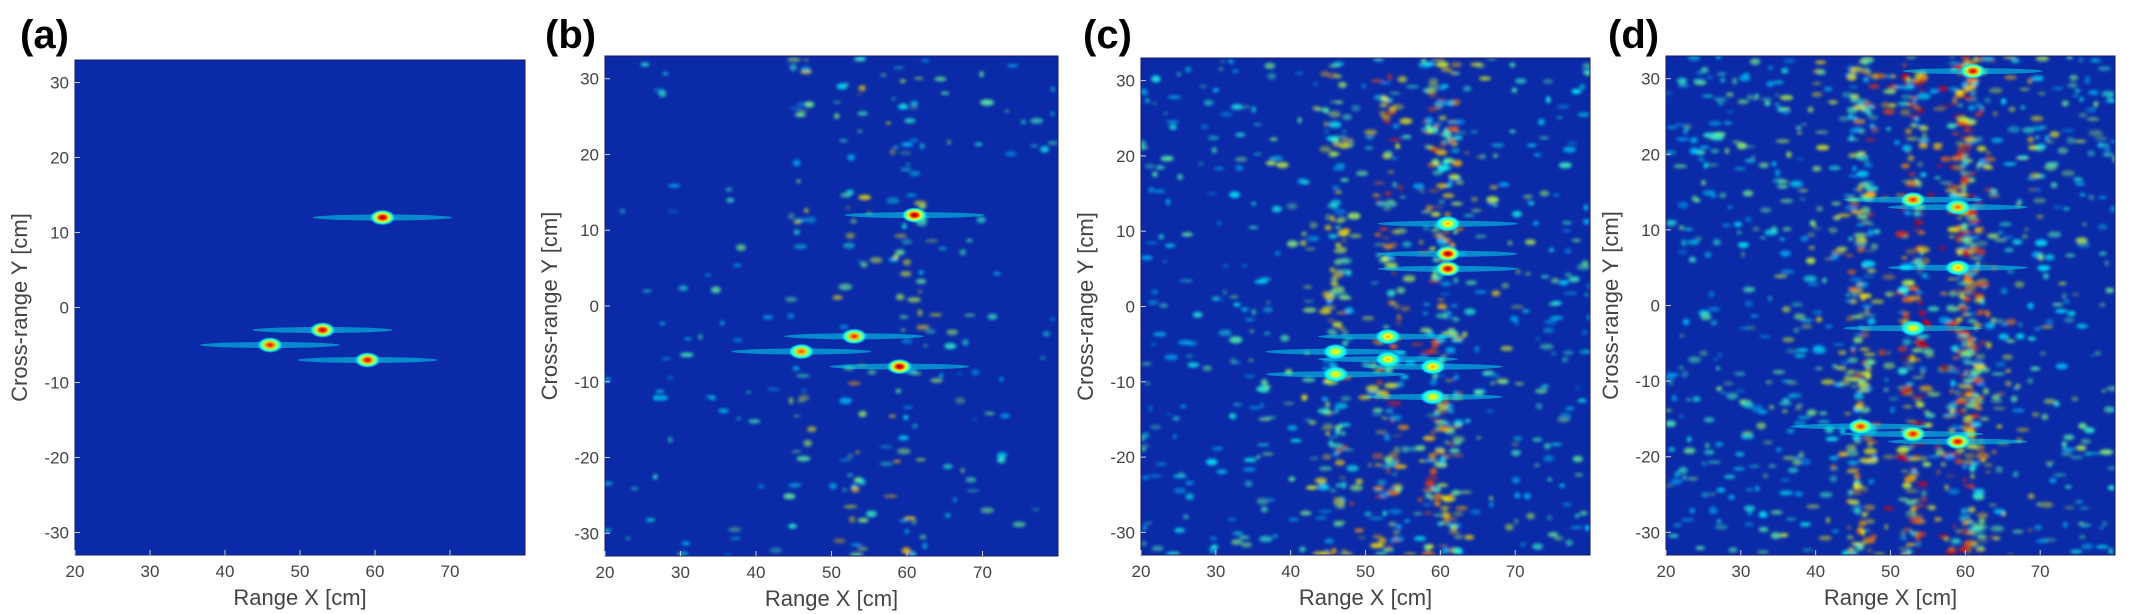 The width and height of the screenshot is (2138, 614). Describe the element at coordinates (44, 35) in the screenshot. I see `panel-label: (a)` at that location.